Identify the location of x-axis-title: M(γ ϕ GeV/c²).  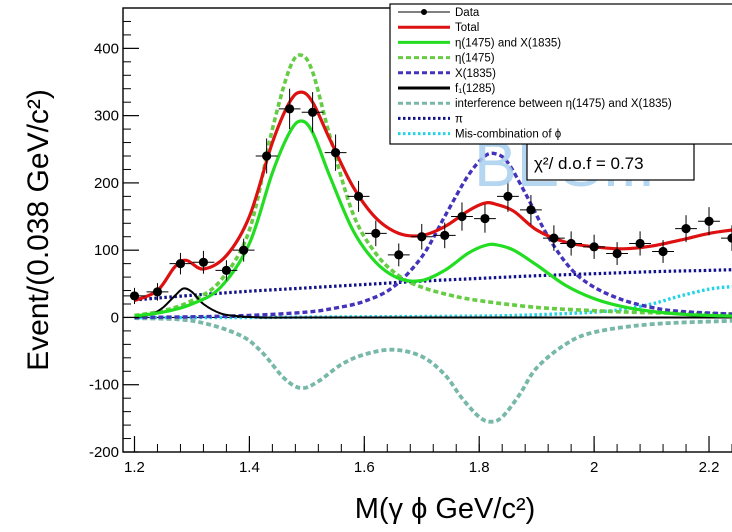
(445, 509).